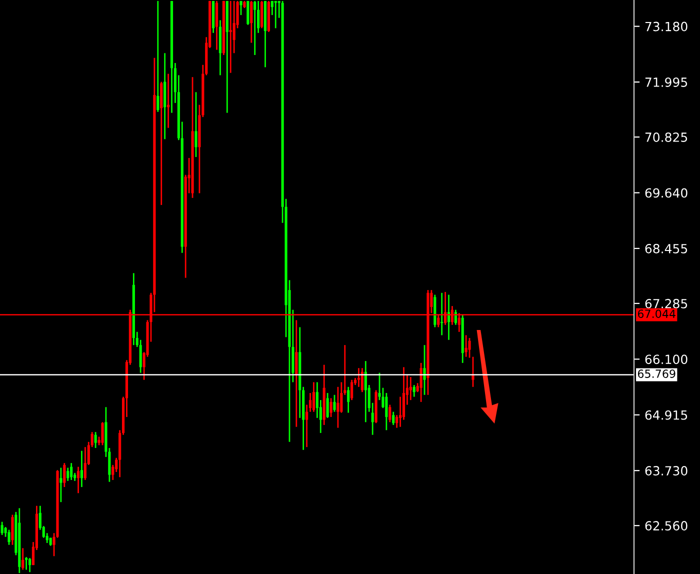  What do you see at coordinates (657, 314) in the screenshot?
I see `ref-line-label: 67.044` at bounding box center [657, 314].